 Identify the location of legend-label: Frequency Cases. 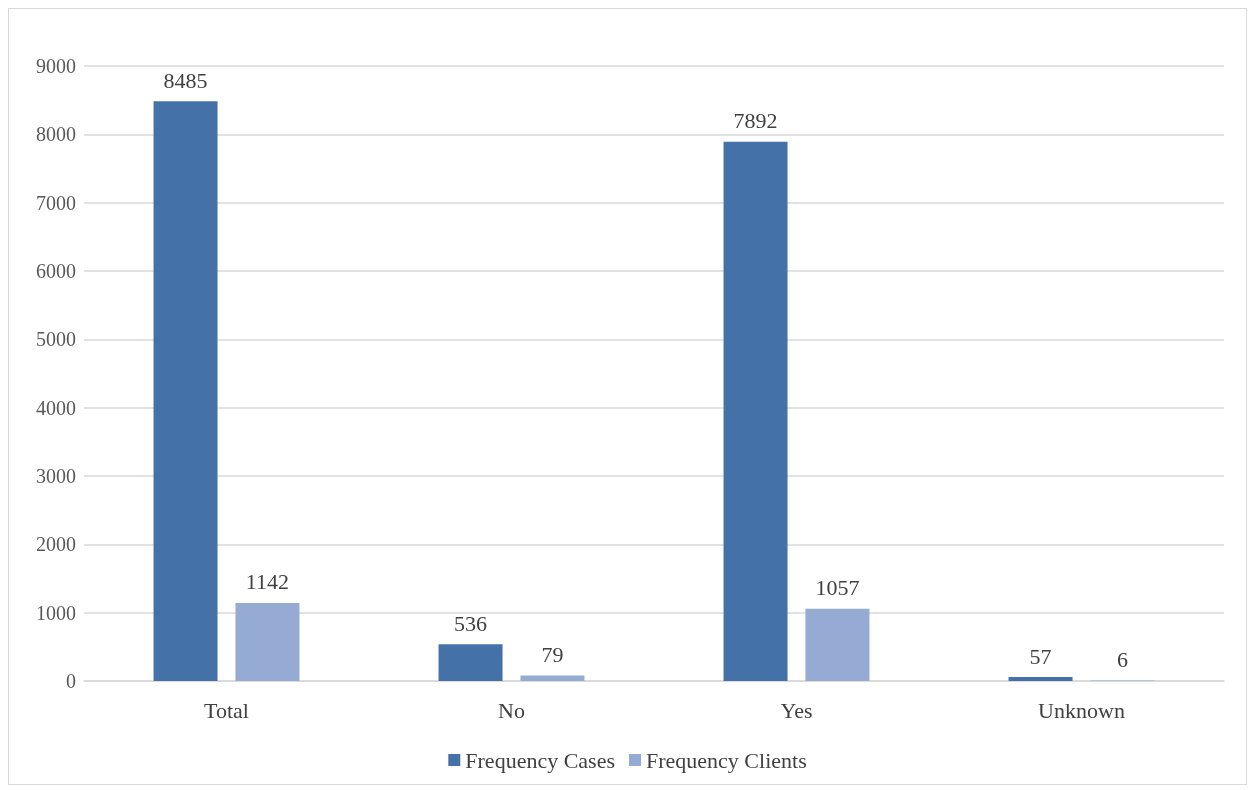
(540, 760).